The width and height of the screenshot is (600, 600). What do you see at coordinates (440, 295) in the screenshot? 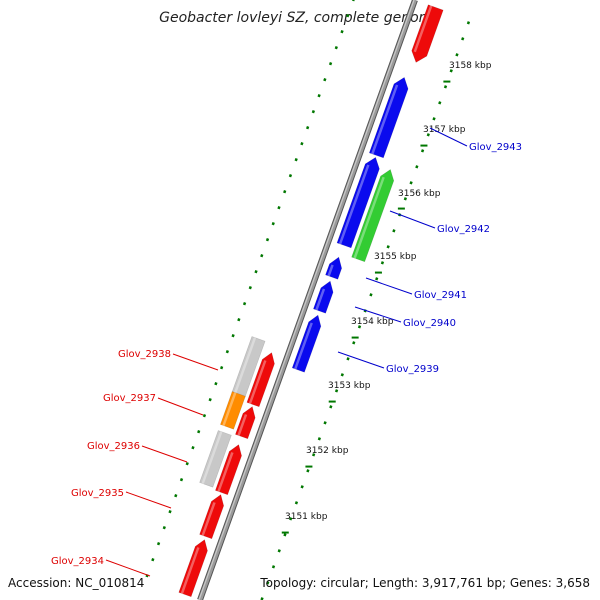
I see `gene-label: Glov_2941` at bounding box center [440, 295].